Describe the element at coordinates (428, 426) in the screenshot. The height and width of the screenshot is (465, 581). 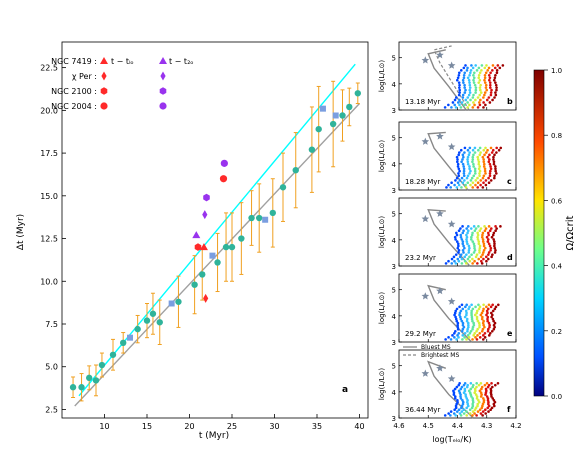
I see `hr-x-tick-label: 4.5` at that location.